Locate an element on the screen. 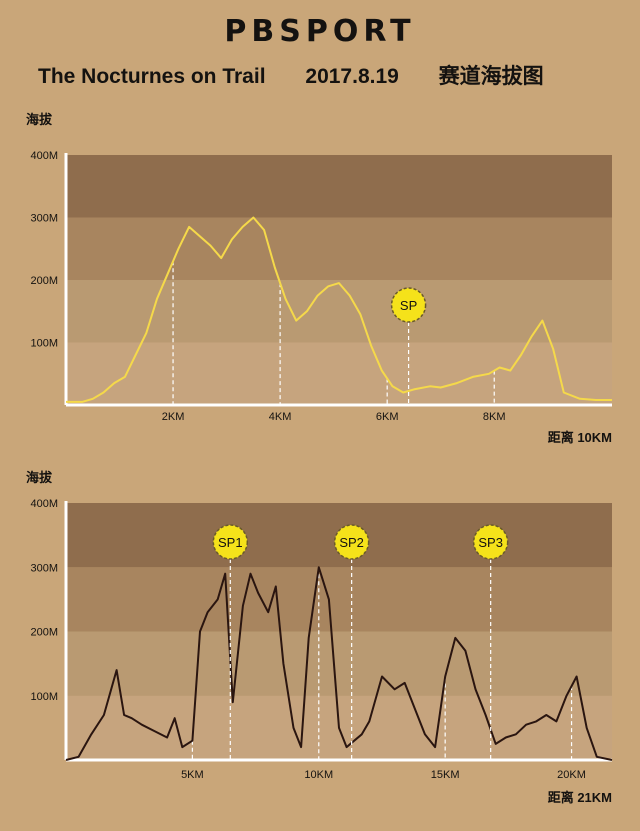 The height and width of the screenshot is (831, 640). x-tick-label: 5KM is located at coordinates (192, 775).